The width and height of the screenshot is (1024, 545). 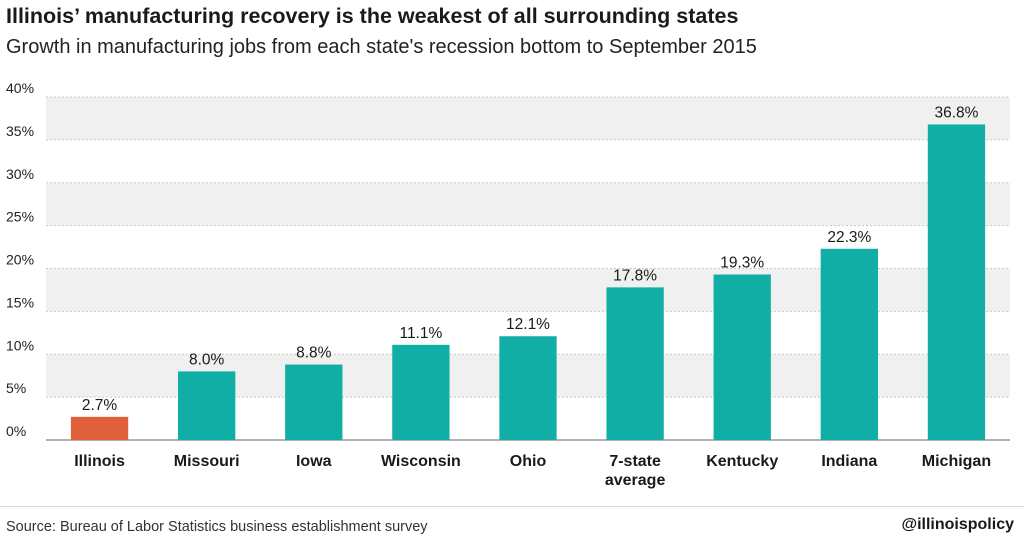 I want to click on data-label: 11.1%, so click(x=420, y=333).